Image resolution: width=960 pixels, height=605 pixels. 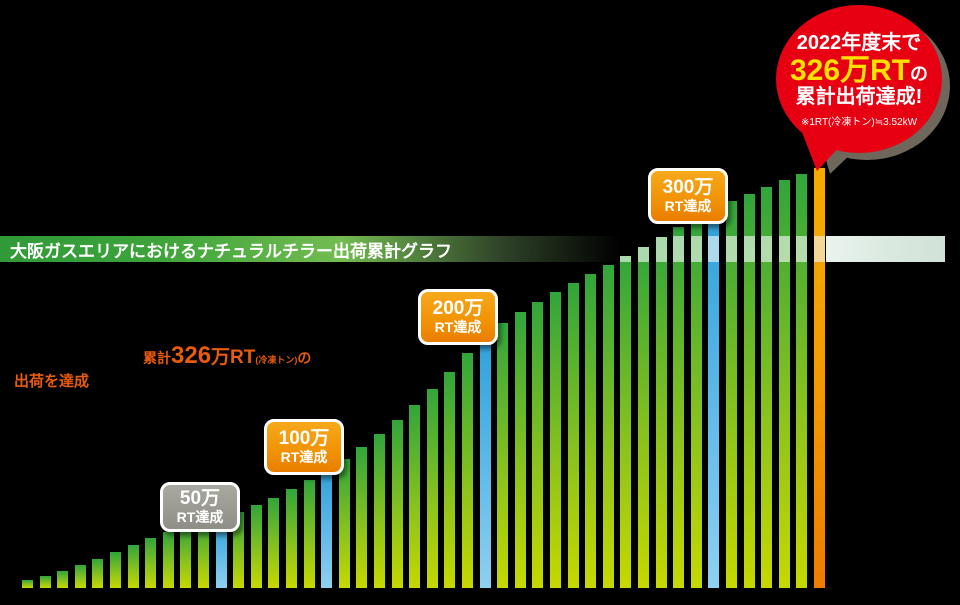 What do you see at coordinates (52, 381) in the screenshot?
I see `subtitle-line2: 出荷を達成` at bounding box center [52, 381].